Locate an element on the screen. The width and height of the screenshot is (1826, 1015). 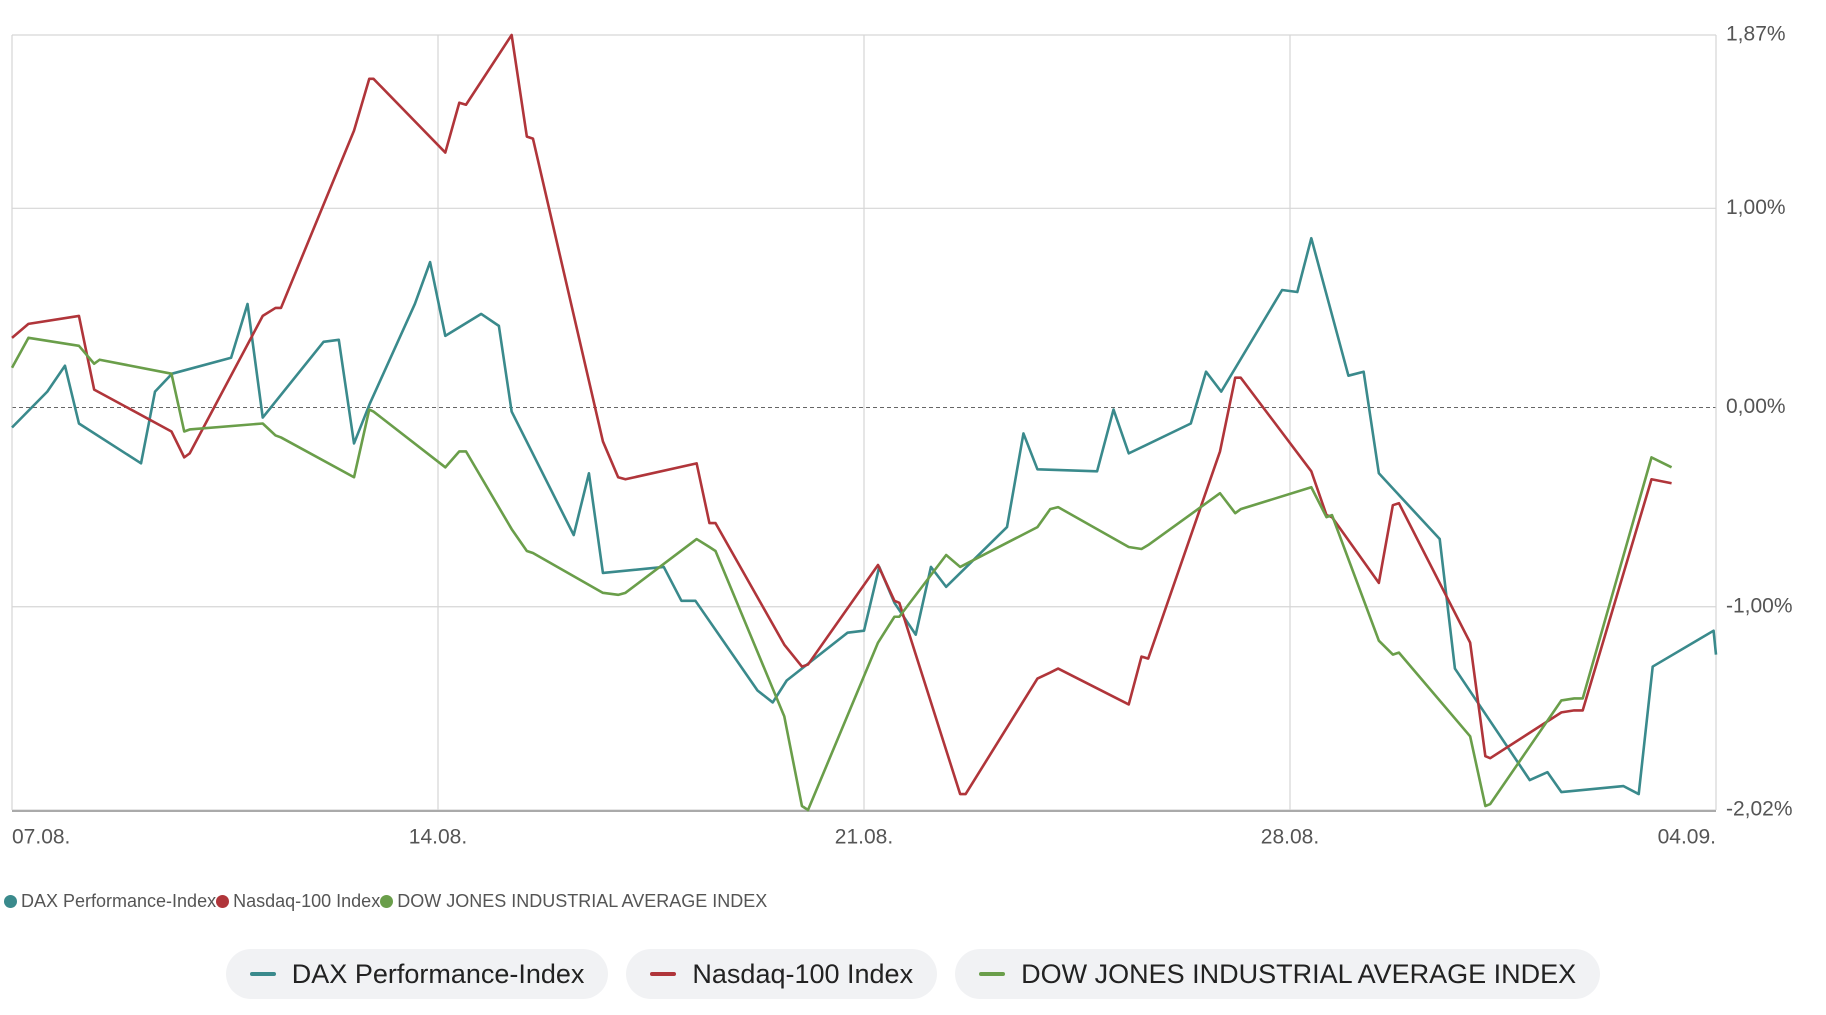
legend-label: Nasdaq-100 Index is located at coordinates (307, 901).